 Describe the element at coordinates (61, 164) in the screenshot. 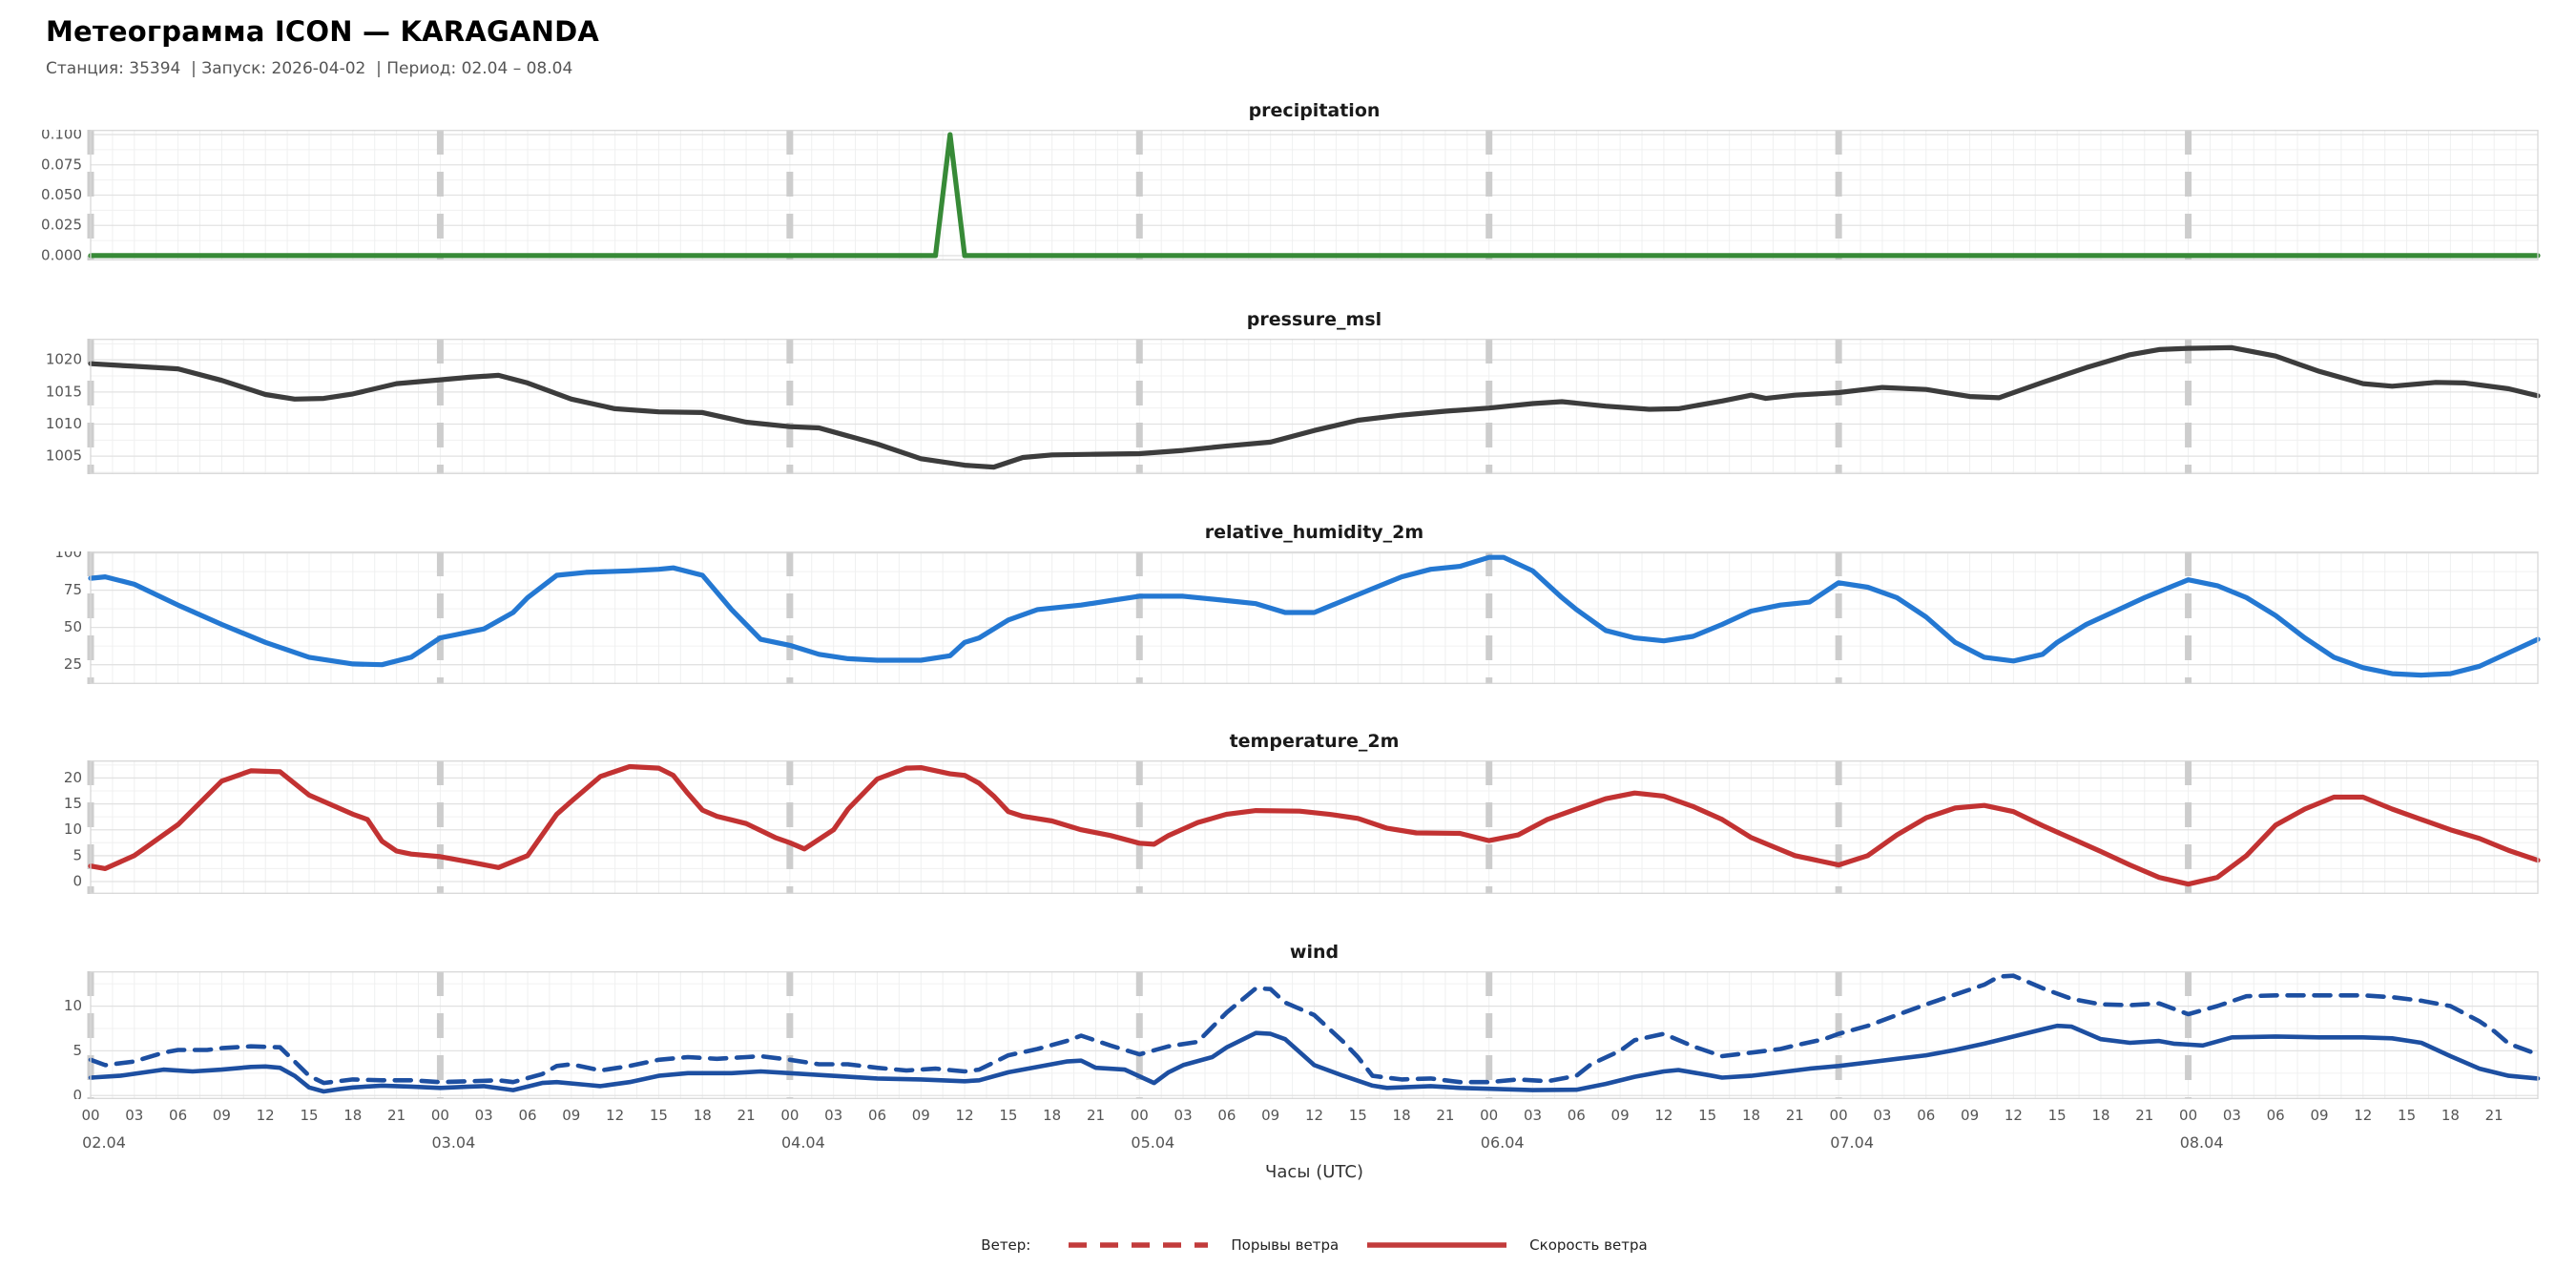

I see `y-tick-label: 0.075` at that location.